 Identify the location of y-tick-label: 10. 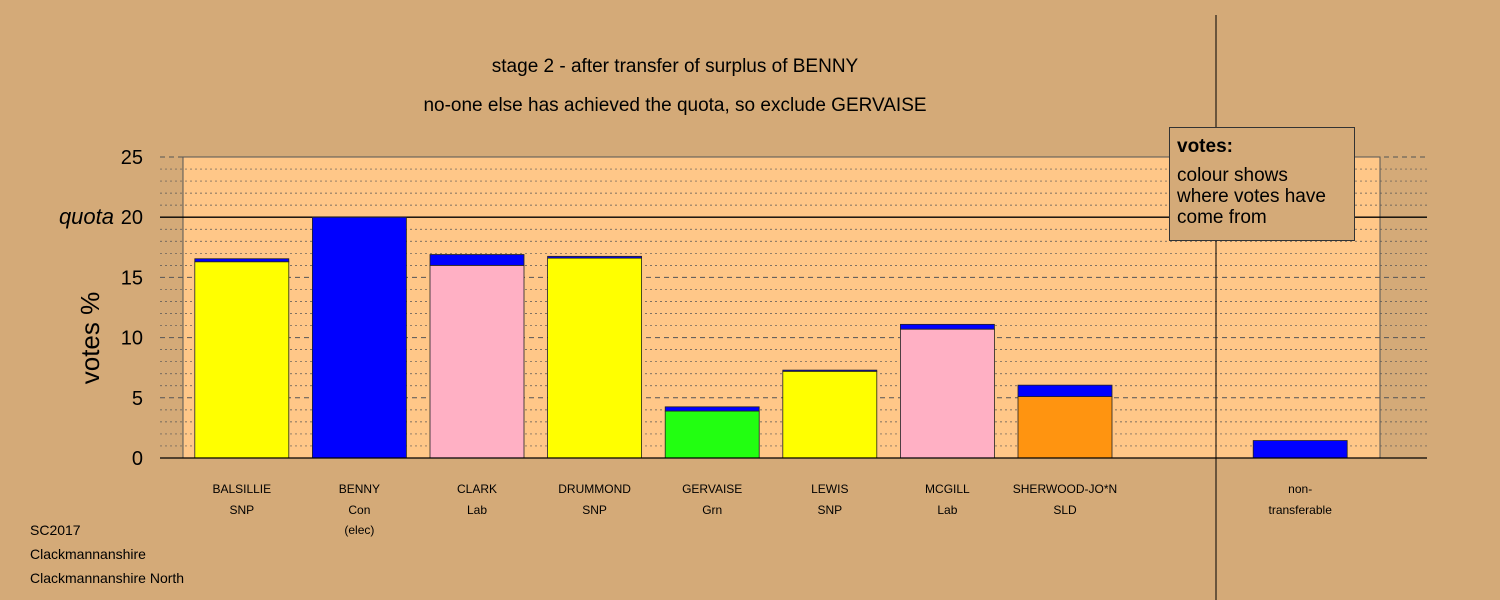
(132, 339).